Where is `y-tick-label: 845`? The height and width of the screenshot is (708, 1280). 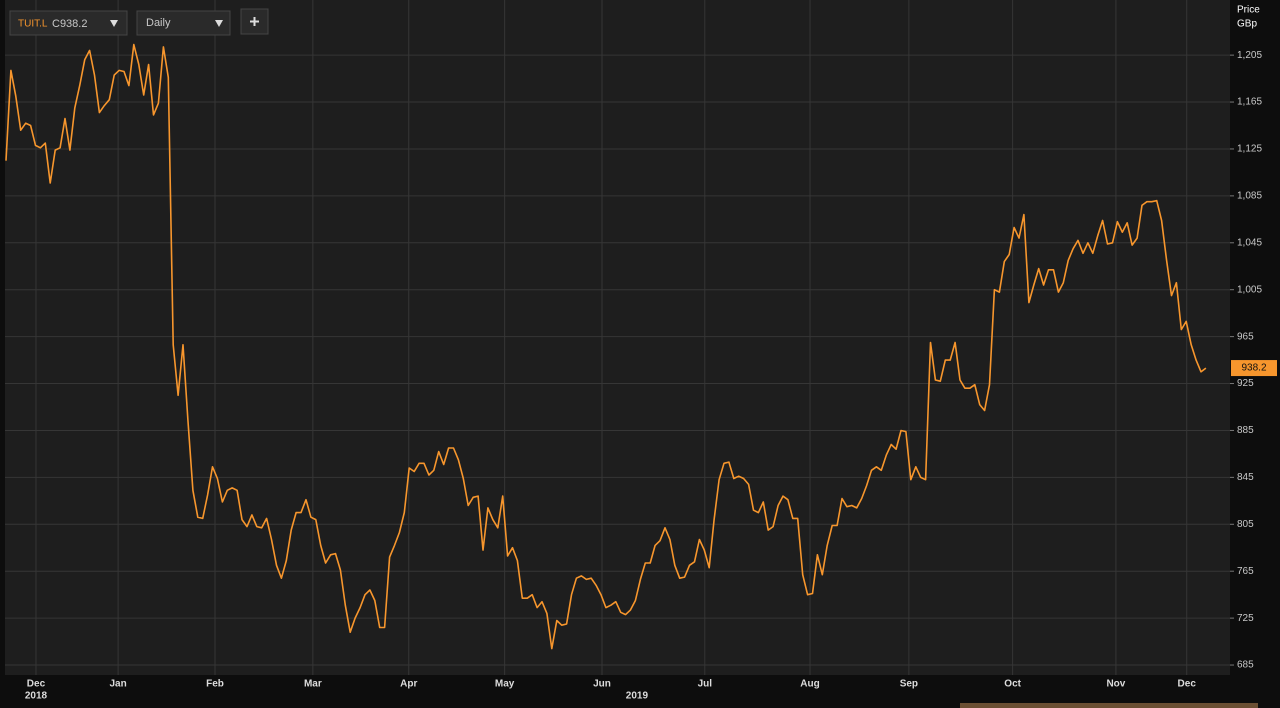
y-tick-label: 845 is located at coordinates (1245, 477).